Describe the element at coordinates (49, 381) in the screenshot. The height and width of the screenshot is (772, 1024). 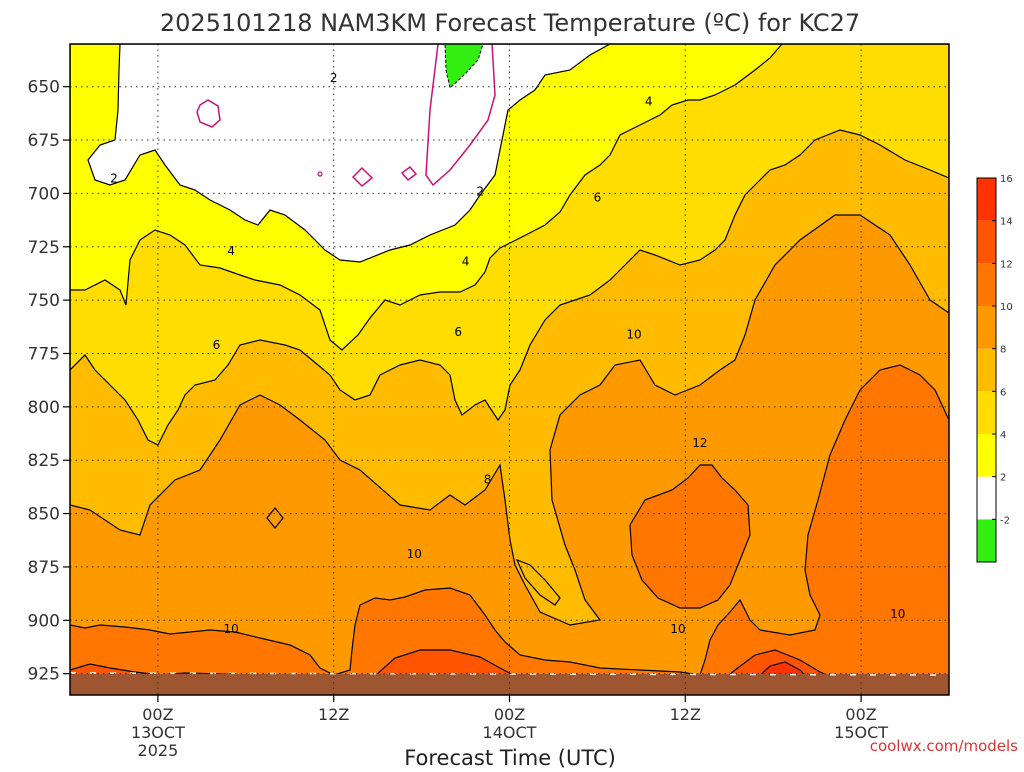
I see `y-axis: 650 675 700 725 750 775 800 825 850 875 900 925` at that location.